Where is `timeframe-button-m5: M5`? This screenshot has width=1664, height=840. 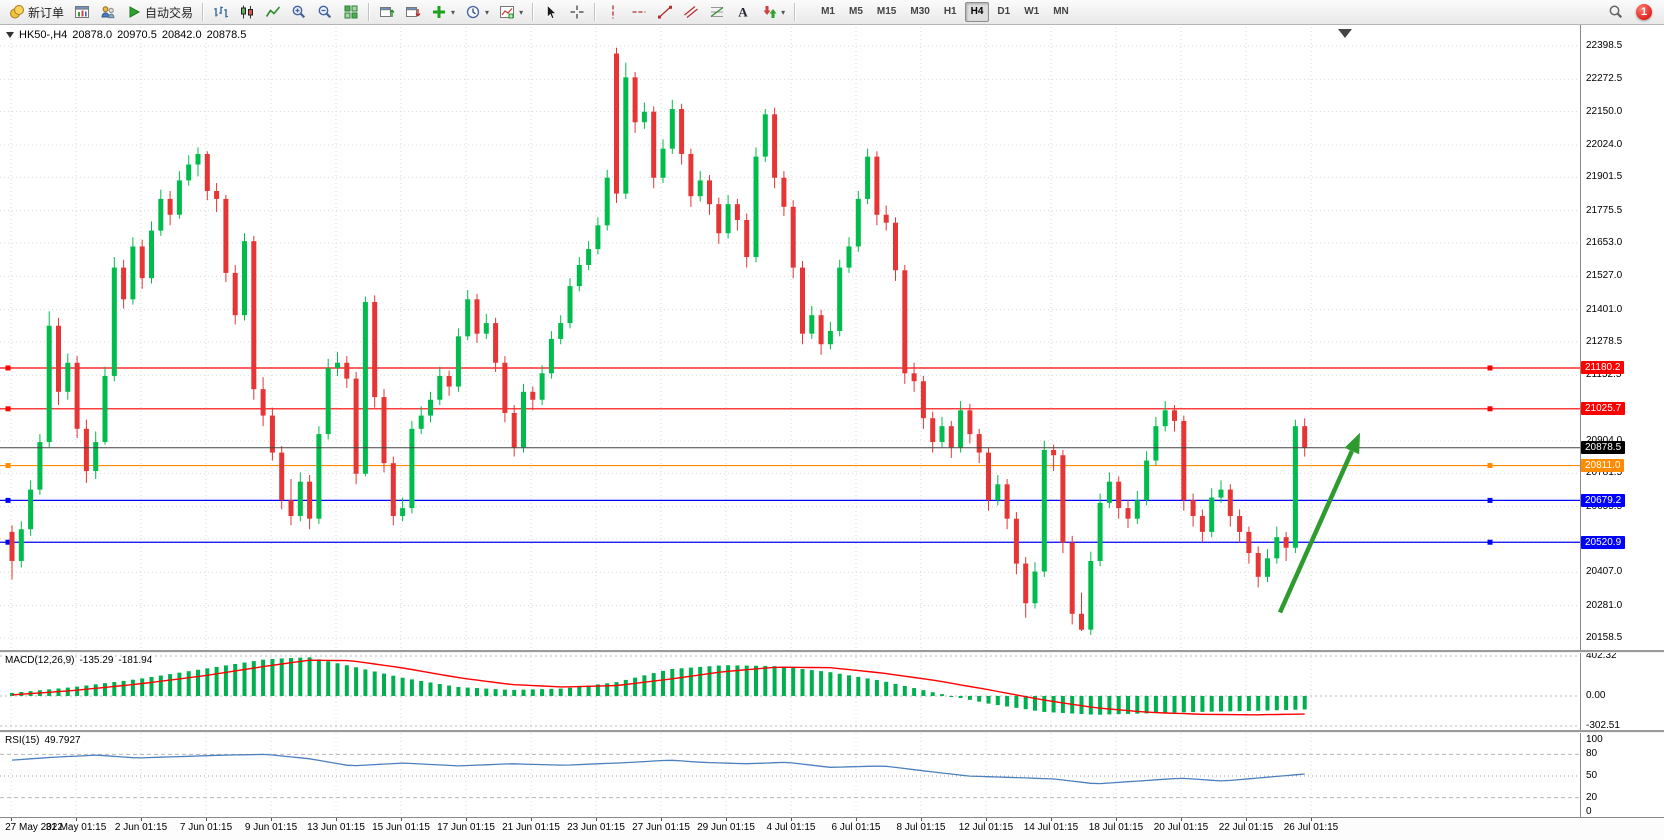
timeframe-button-m5: M5 is located at coordinates (856, 11).